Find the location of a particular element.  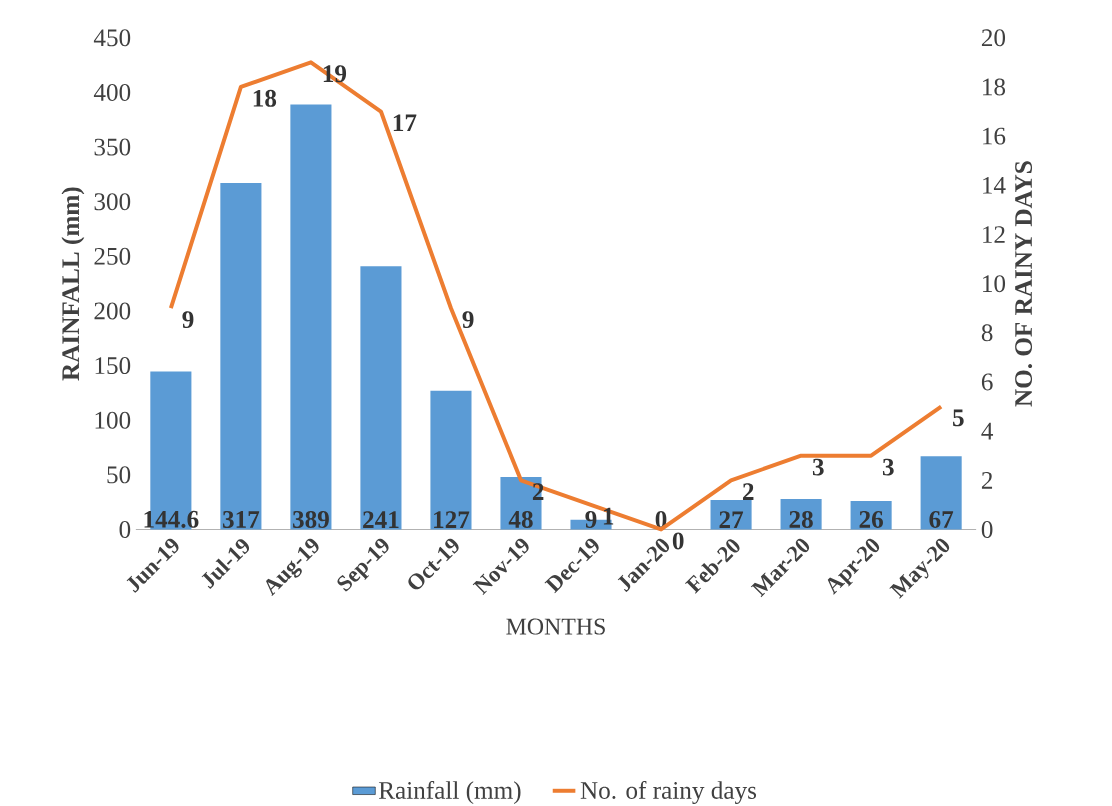

data-label: 17 is located at coordinates (405, 123).